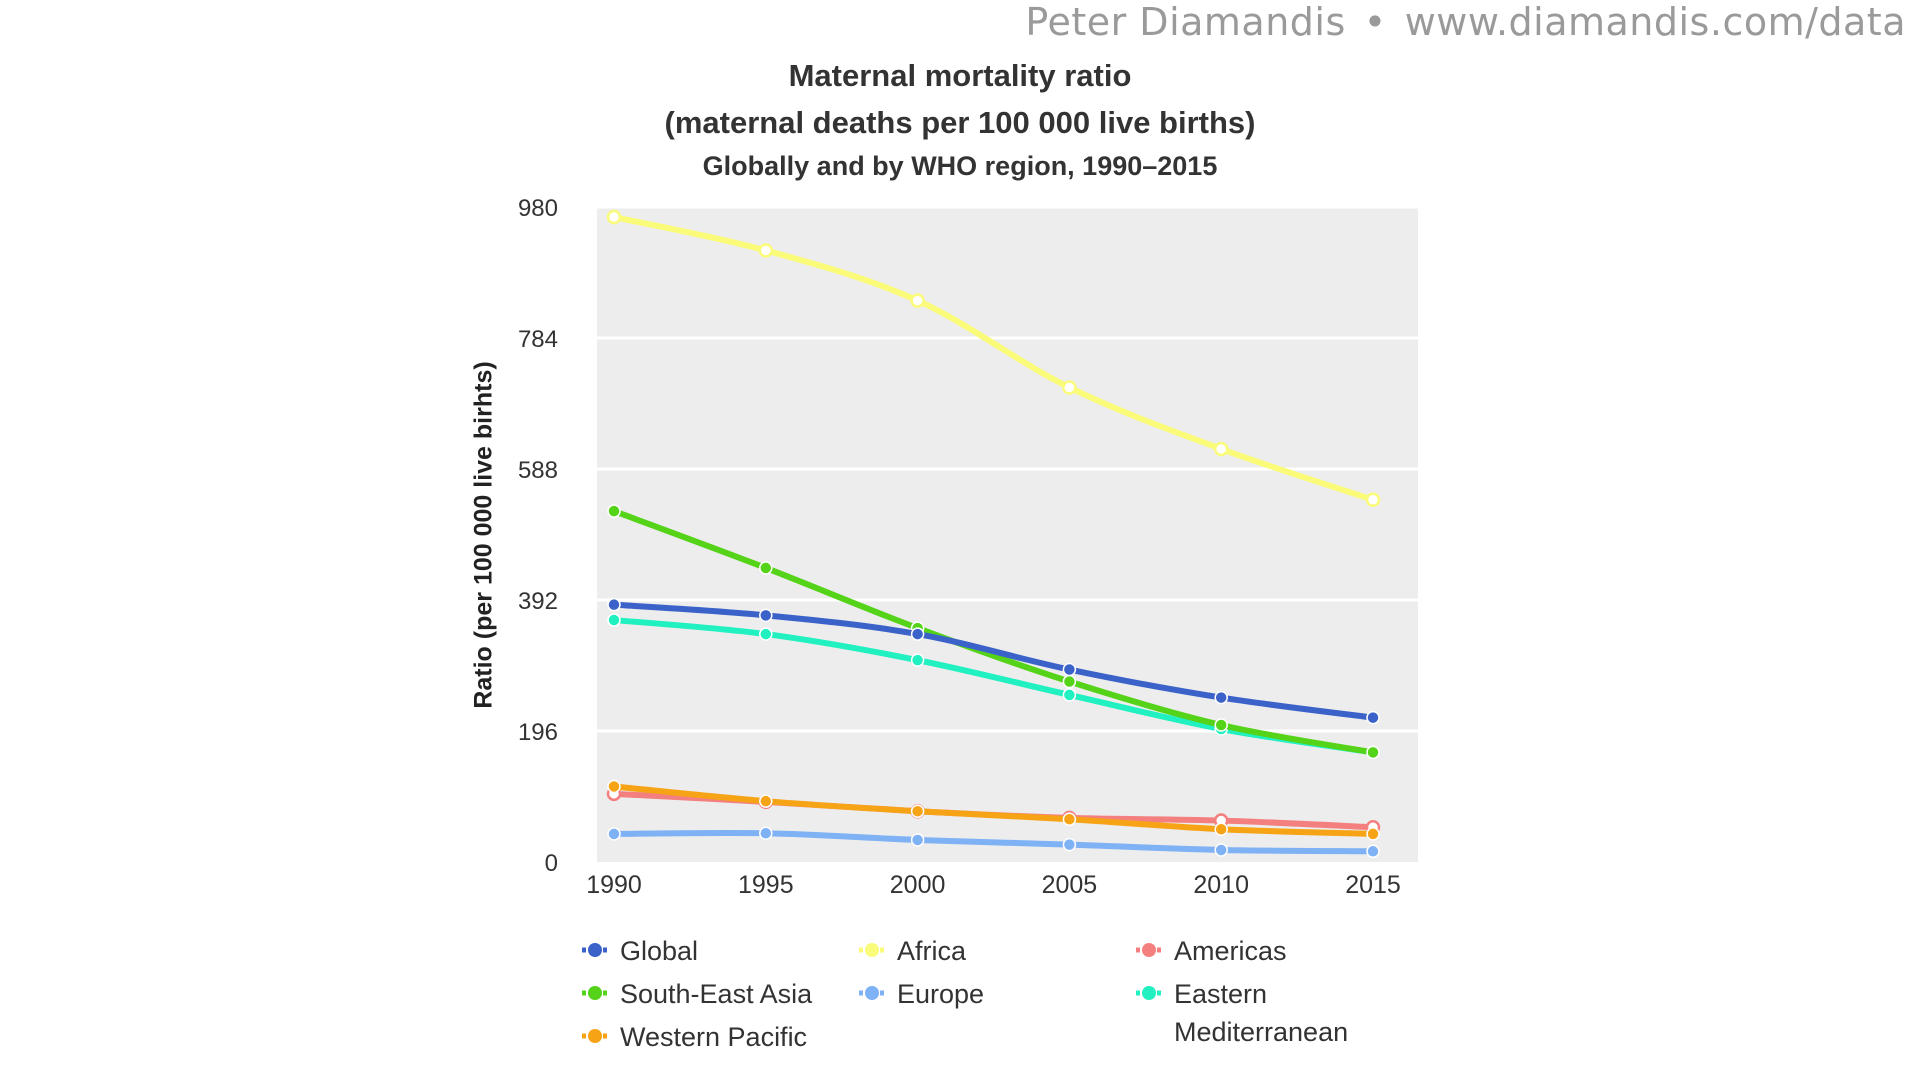 The image size is (1920, 1080). Describe the element at coordinates (538, 601) in the screenshot. I see `y-tick-label: 392` at that location.